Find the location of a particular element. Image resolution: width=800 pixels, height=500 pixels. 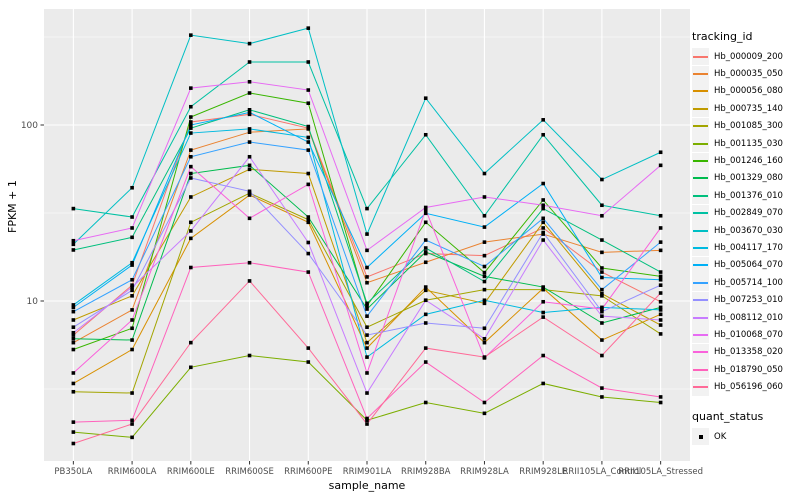

y-tick-label: 100 is located at coordinates (29, 126).